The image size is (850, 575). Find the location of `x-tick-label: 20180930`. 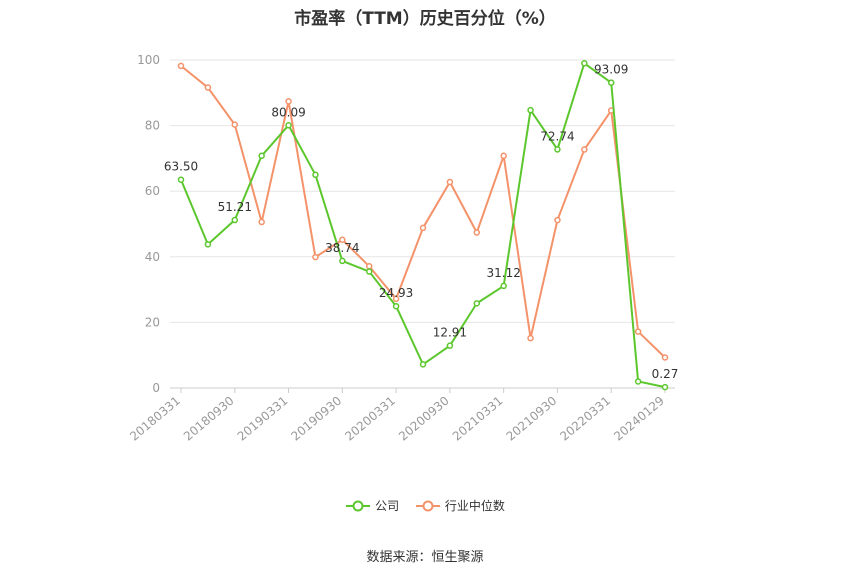

x-tick-label: 20180930 is located at coordinates (209, 419).